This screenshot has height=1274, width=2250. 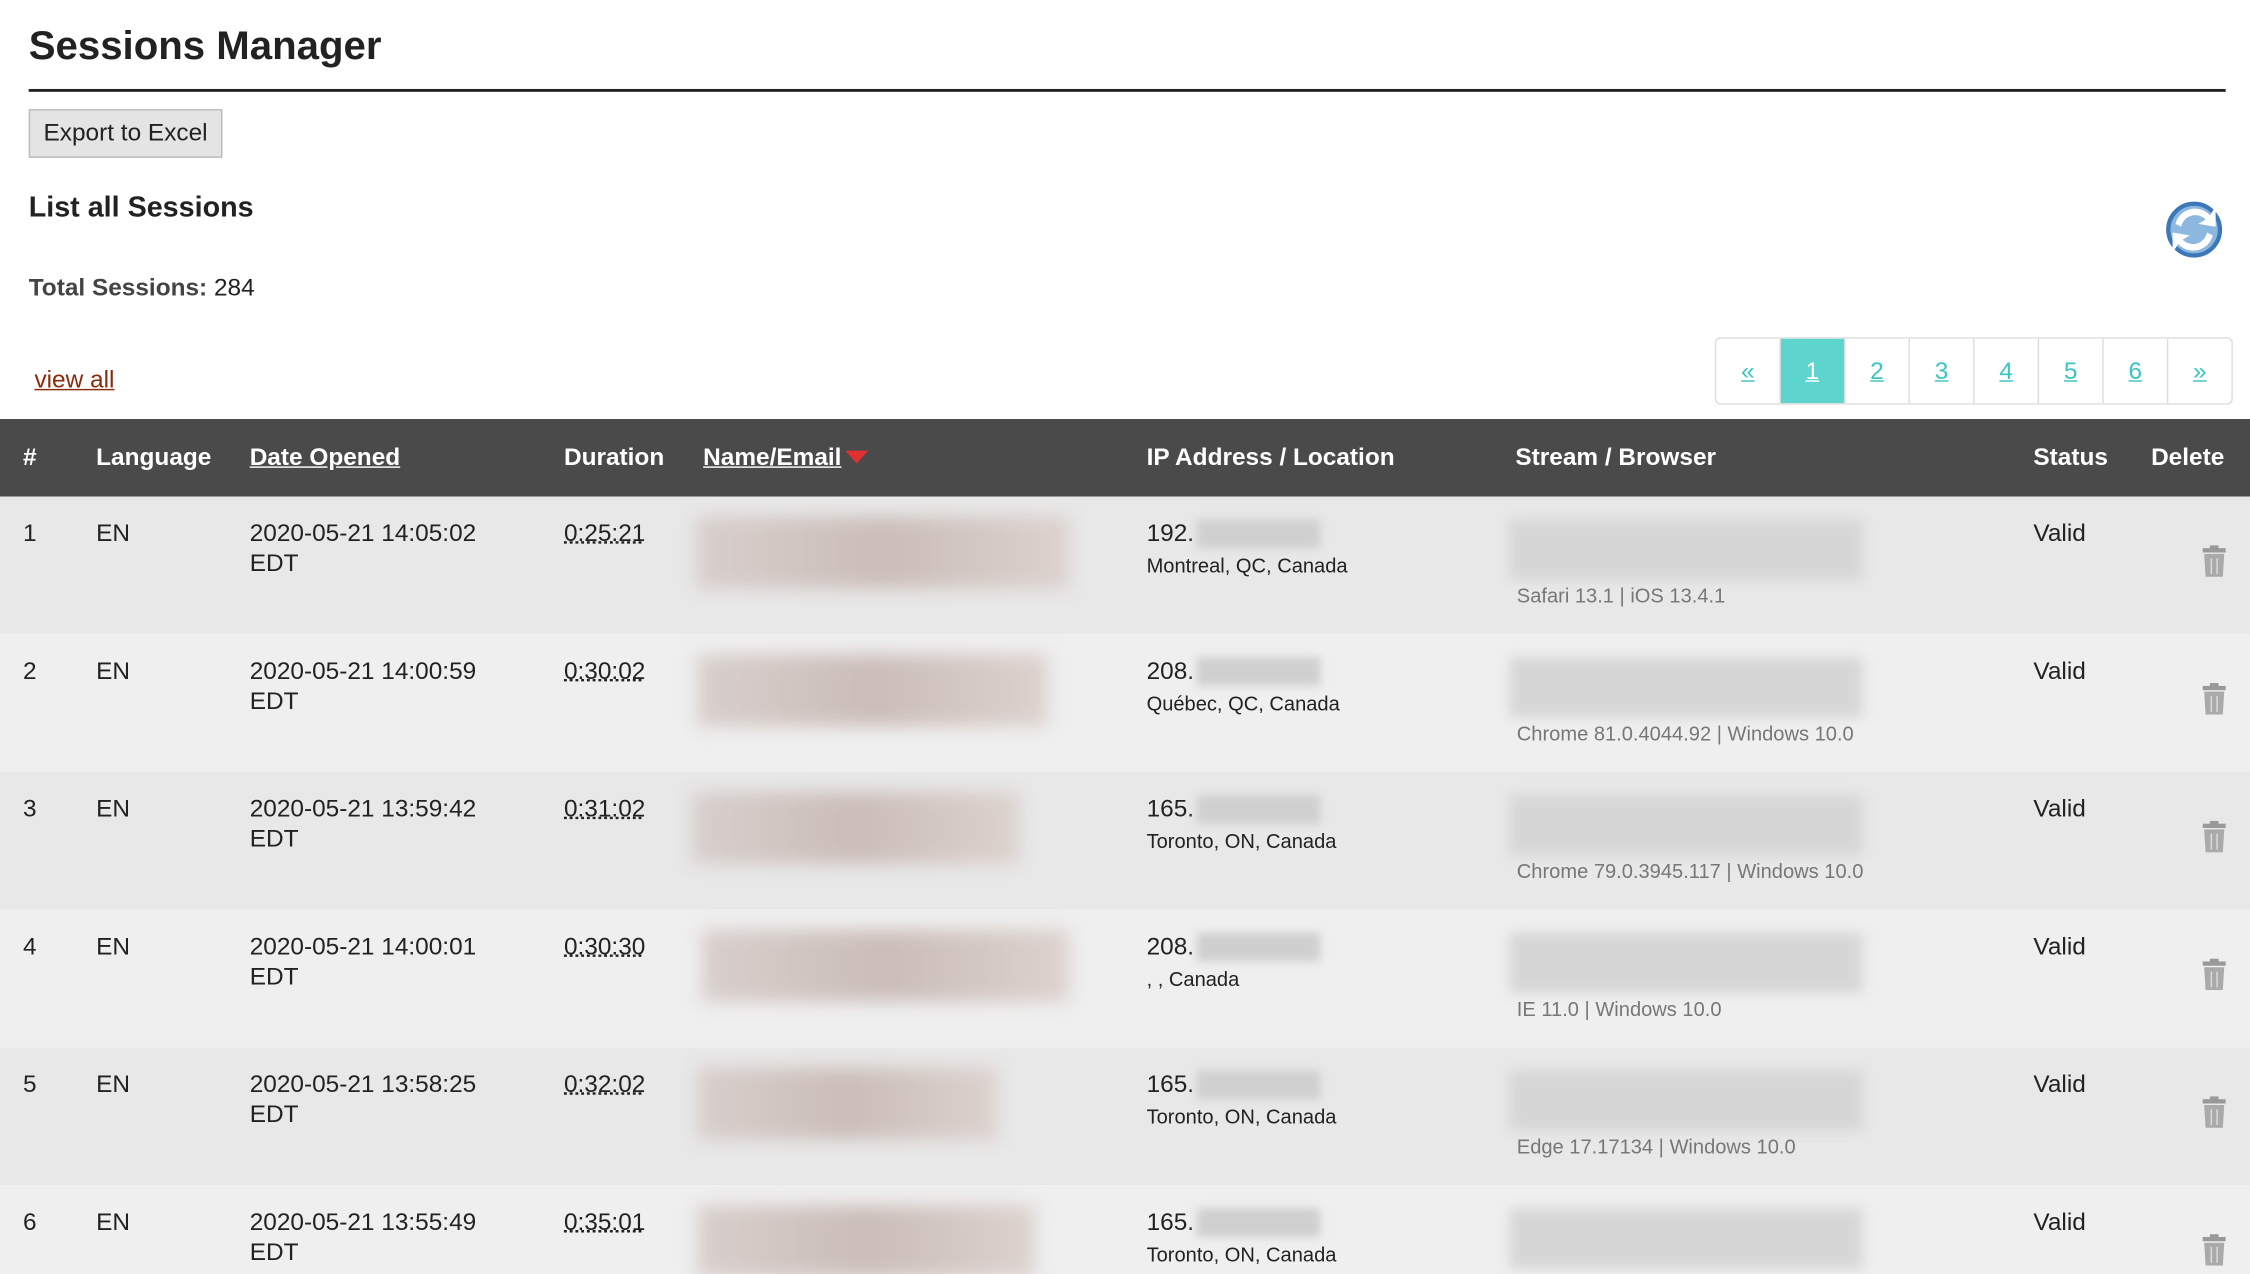 What do you see at coordinates (1619, 1009) in the screenshot?
I see `browser: IE 11.0 | Windows 10.0` at bounding box center [1619, 1009].